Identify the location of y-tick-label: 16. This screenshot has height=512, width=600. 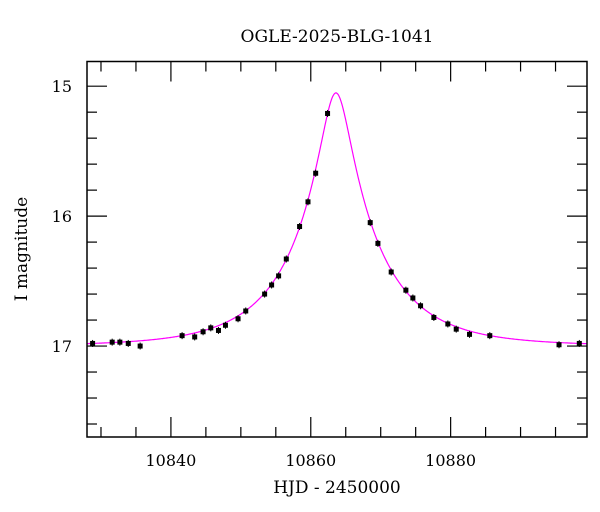
(62, 216).